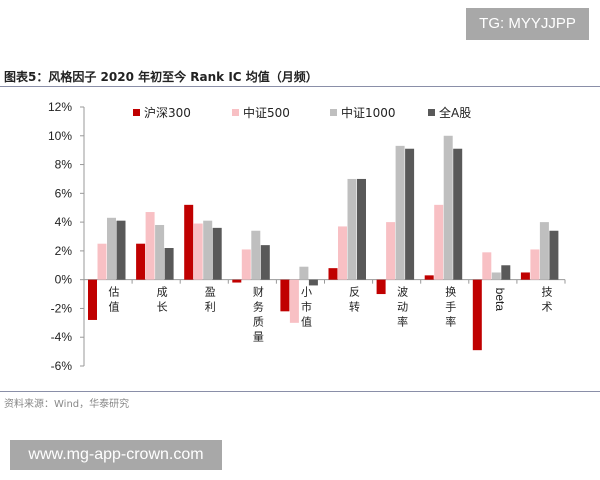 The width and height of the screenshot is (600, 480). What do you see at coordinates (116, 455) in the screenshot?
I see `watermark-bottom: www.mg-app-crown.com` at bounding box center [116, 455].